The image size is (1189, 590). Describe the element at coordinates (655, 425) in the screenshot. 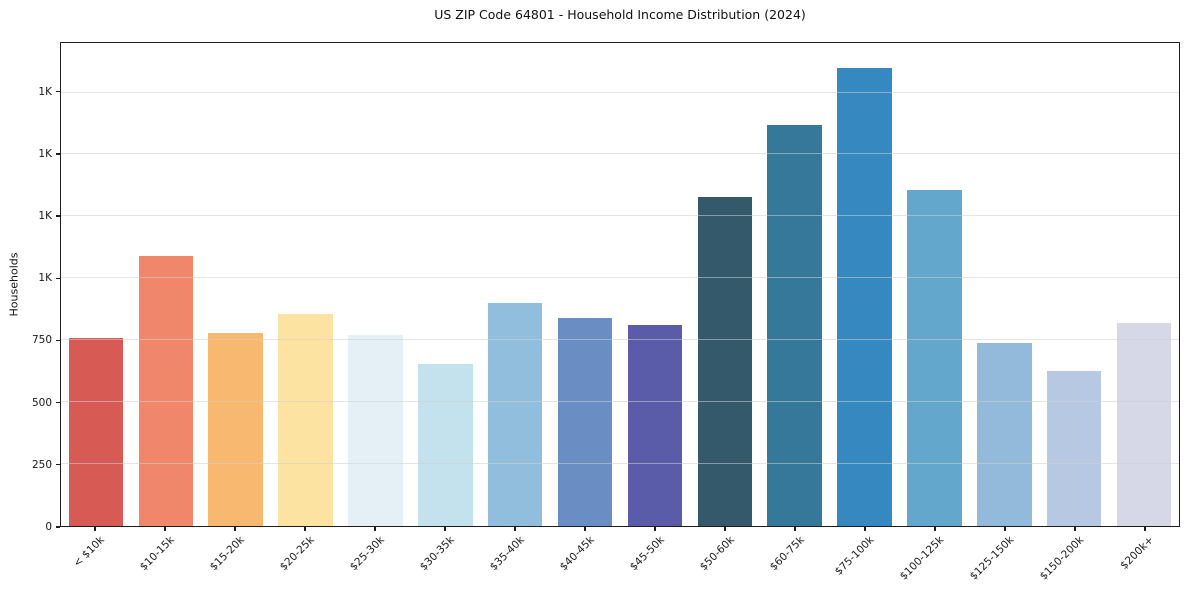

I see `bar-$45-50k` at that location.